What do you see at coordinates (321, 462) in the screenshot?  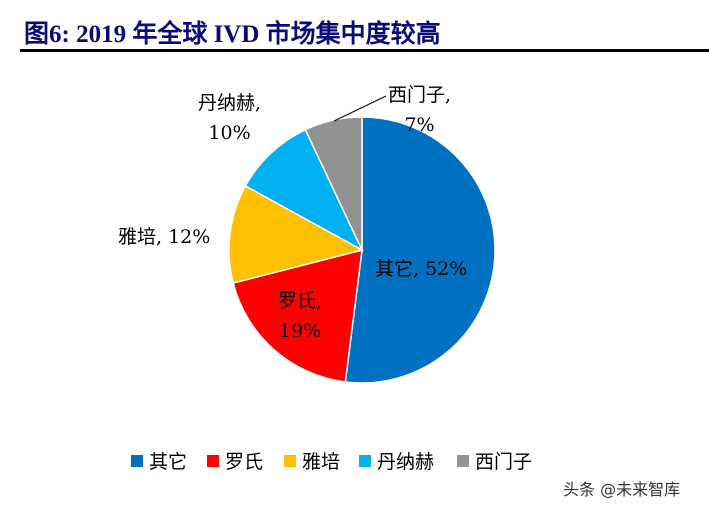 I see `legend-label: 雅培` at bounding box center [321, 462].